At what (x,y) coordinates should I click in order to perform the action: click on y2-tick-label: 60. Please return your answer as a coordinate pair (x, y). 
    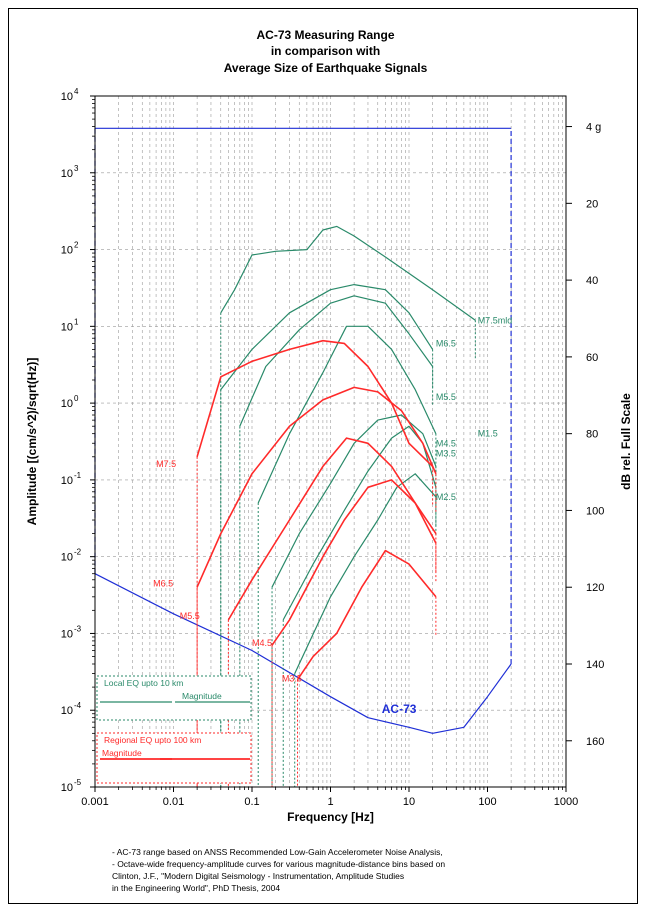
    Looking at the image, I should click on (592, 358).